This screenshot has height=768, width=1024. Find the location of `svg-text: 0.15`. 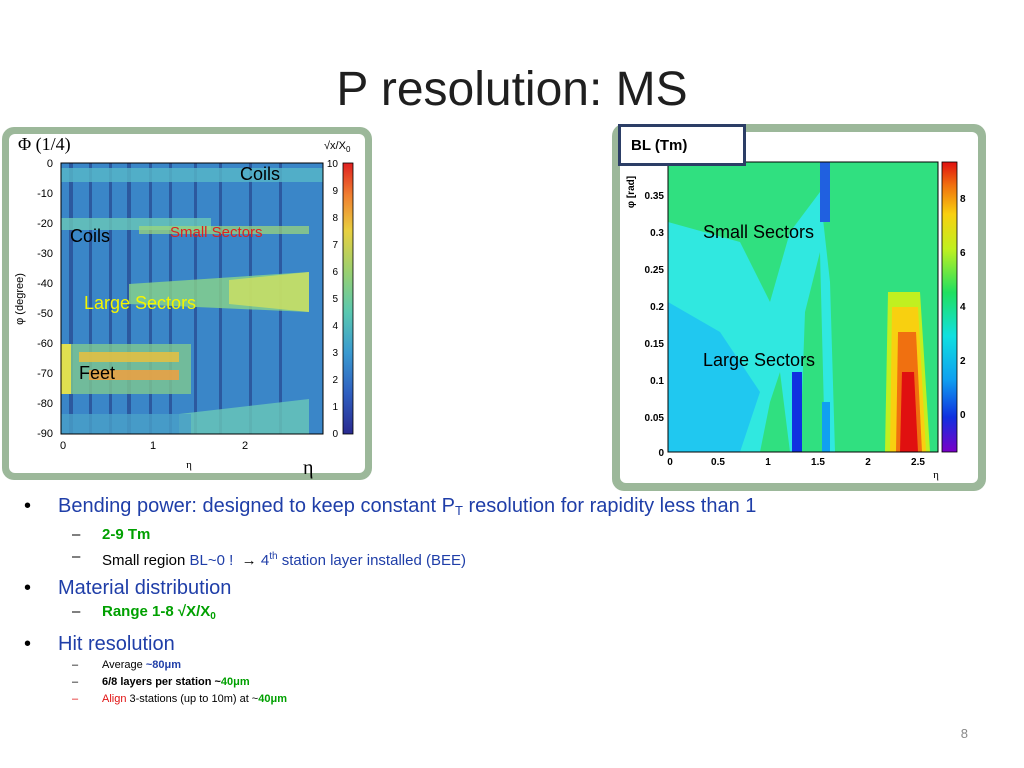

svg-text: 0.15 is located at coordinates (655, 344).